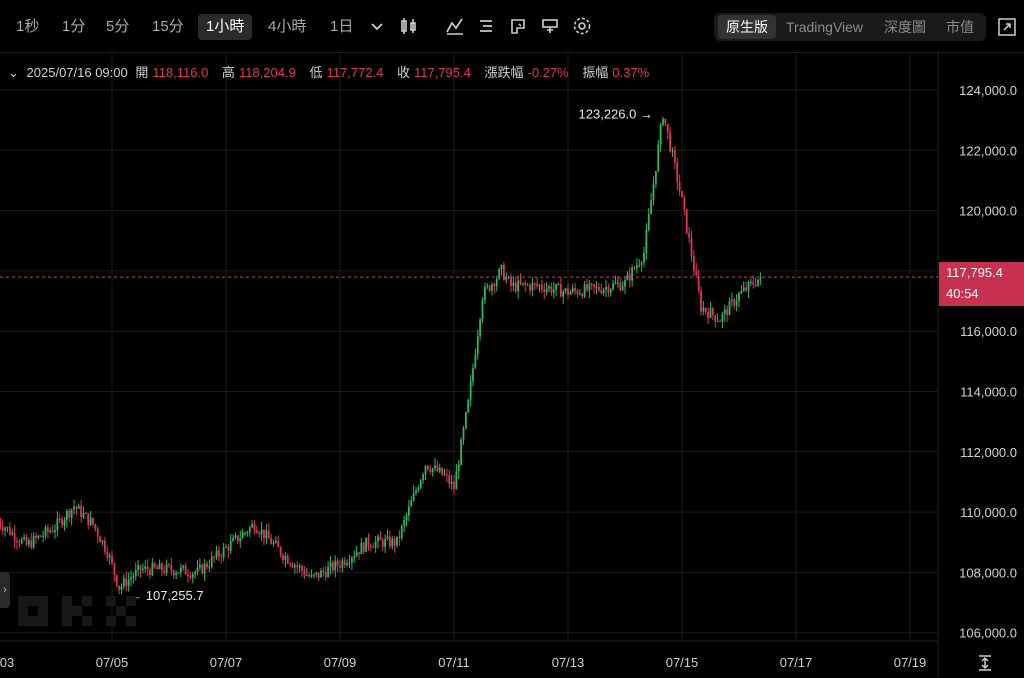  What do you see at coordinates (409, 26) in the screenshot?
I see `candle-type-icon` at bounding box center [409, 26].